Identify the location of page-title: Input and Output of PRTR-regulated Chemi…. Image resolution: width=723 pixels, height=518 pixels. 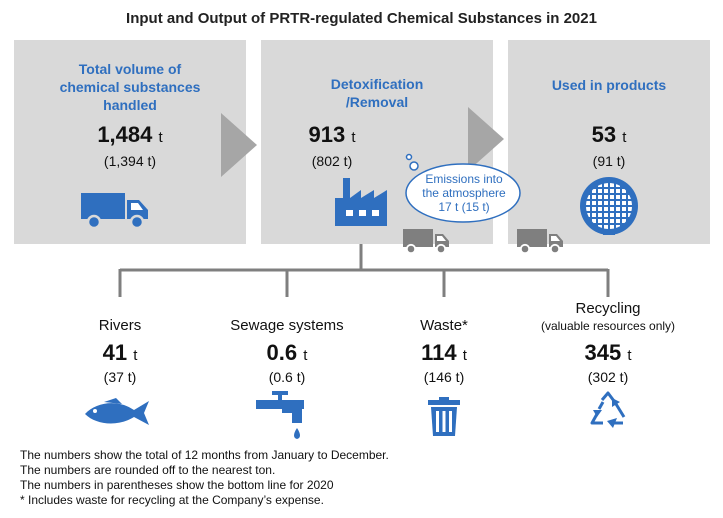
(361, 18).